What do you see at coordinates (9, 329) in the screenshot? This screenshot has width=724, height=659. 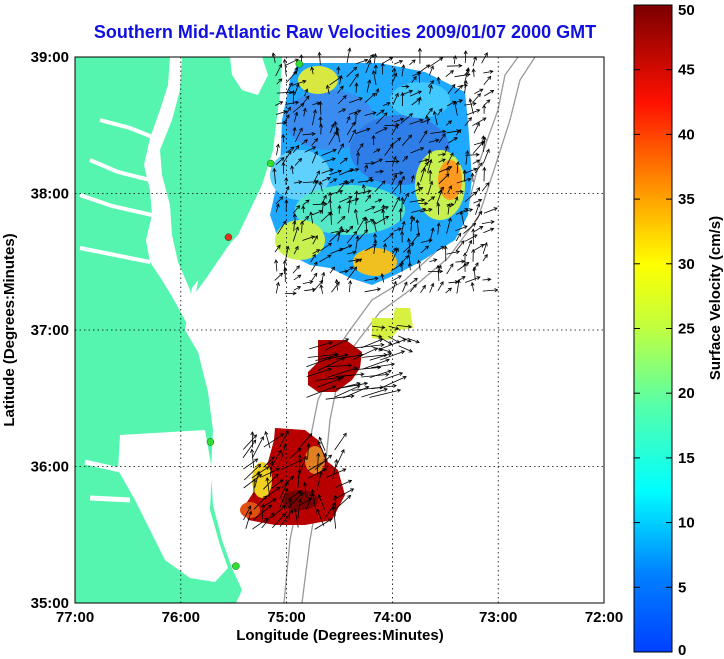 I see `y-axis-label: Latitude (Degrees:Minutes)` at bounding box center [9, 329].